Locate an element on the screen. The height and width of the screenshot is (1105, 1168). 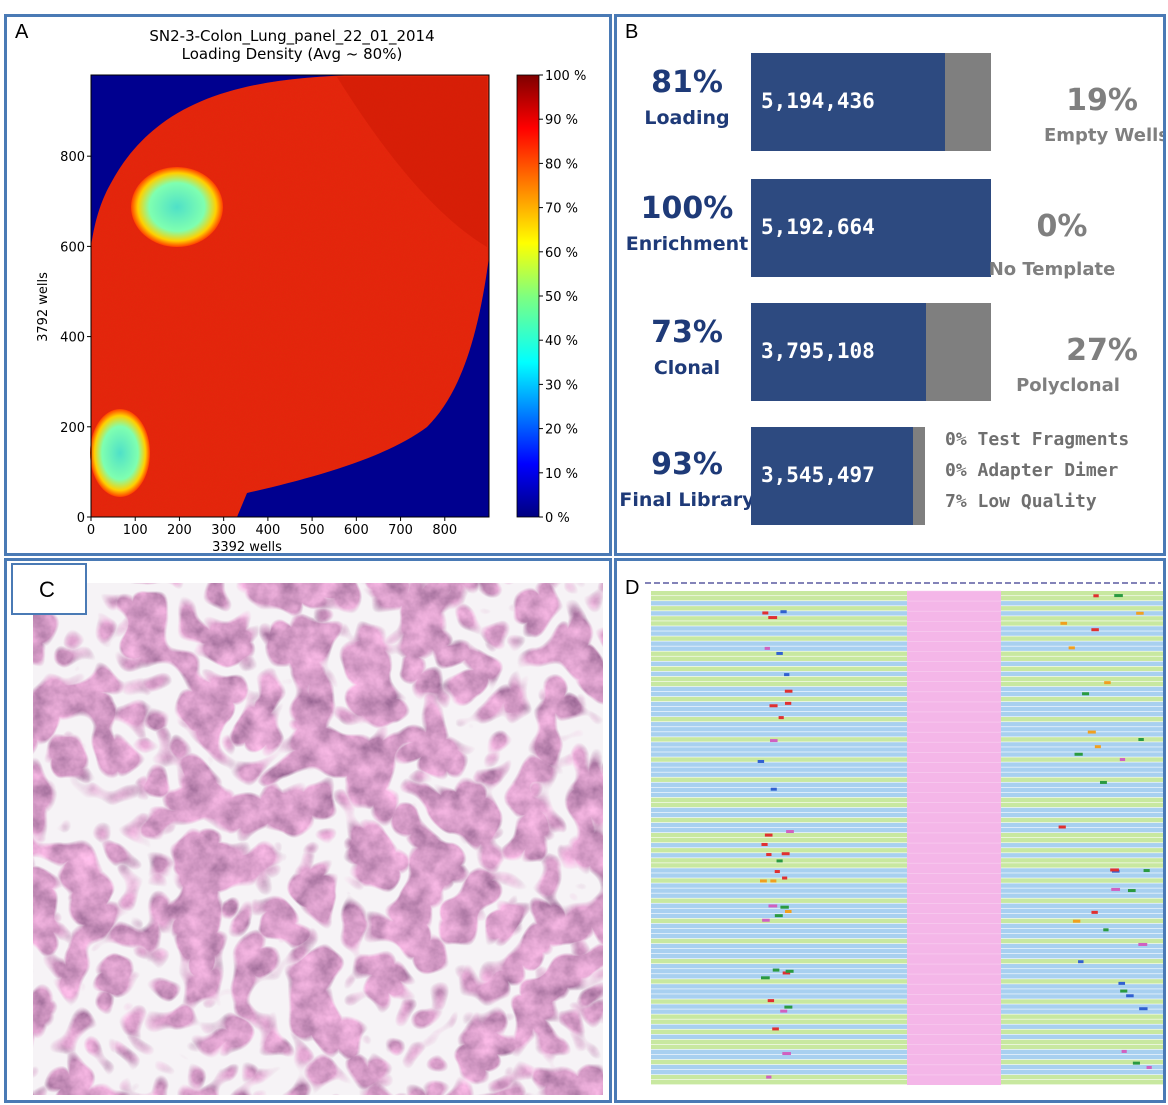
qc-note: 0% Adapter Dimer is located at coordinates (1032, 470).